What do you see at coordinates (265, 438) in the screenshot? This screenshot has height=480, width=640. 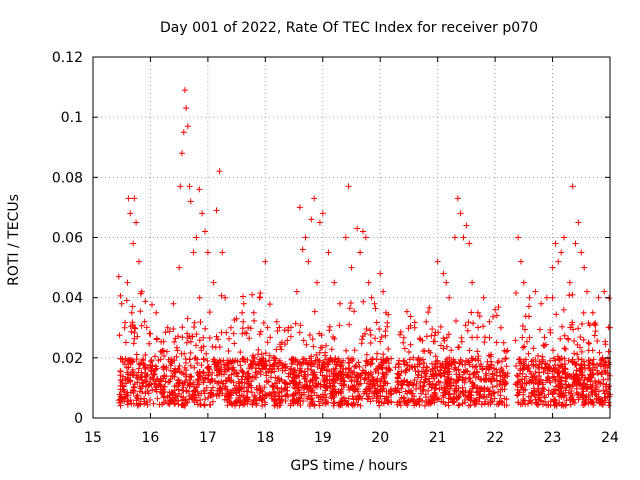 I see `x-tick-label: 18` at bounding box center [265, 438].